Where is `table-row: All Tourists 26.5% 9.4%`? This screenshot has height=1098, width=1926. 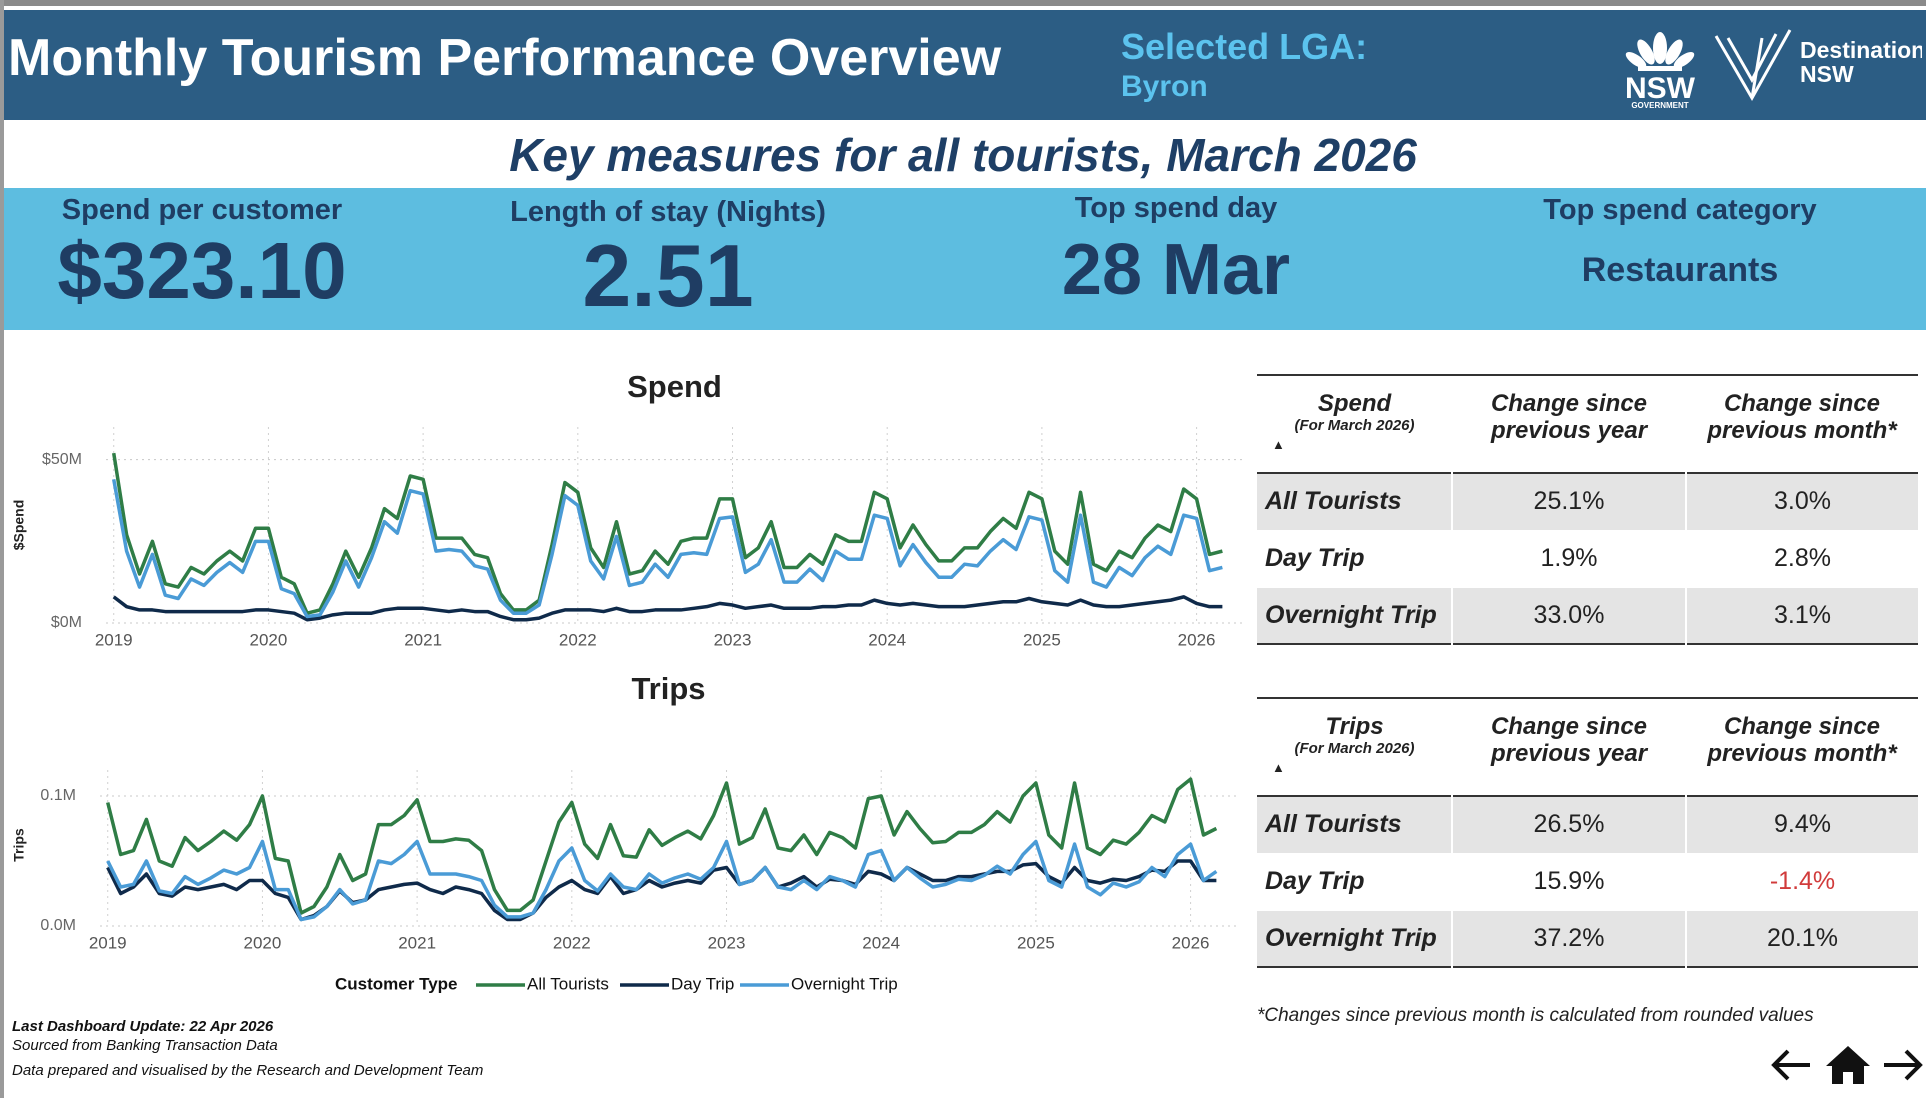 table-row: All Tourists 26.5% 9.4% is located at coordinates (1587, 825).